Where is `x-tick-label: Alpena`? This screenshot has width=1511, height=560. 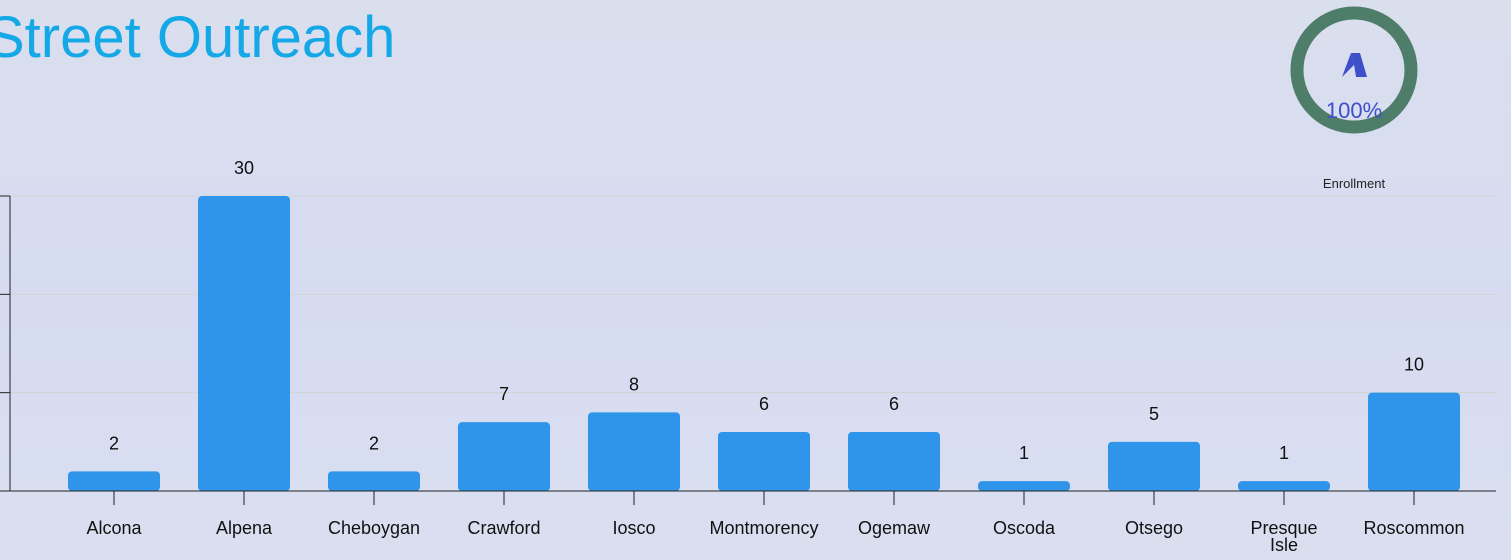
x-tick-label: Alpena is located at coordinates (244, 528).